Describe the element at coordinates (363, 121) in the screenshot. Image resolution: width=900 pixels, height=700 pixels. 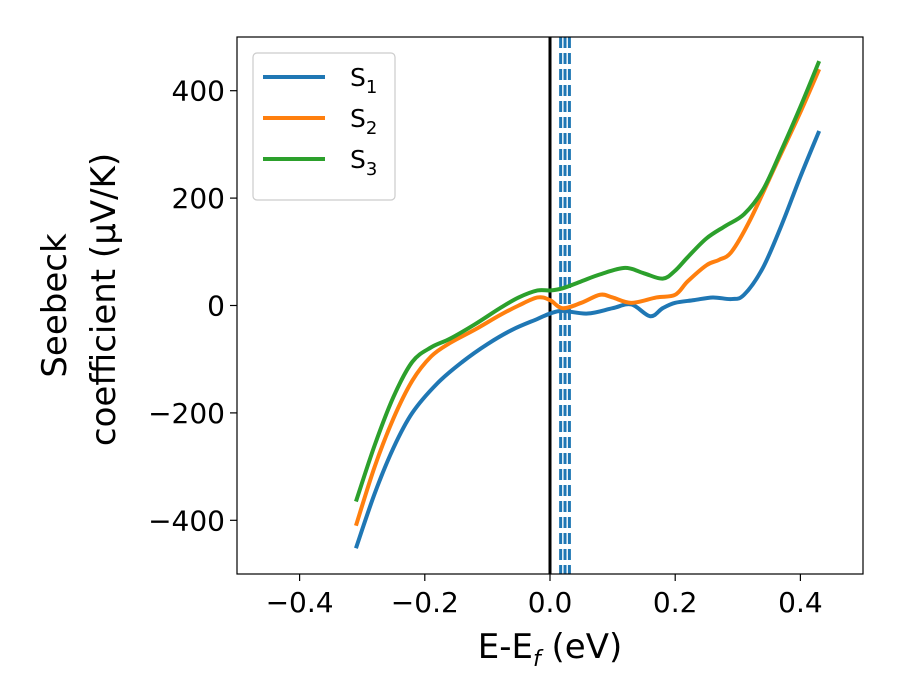
I see `legend-label-s2: S2` at that location.